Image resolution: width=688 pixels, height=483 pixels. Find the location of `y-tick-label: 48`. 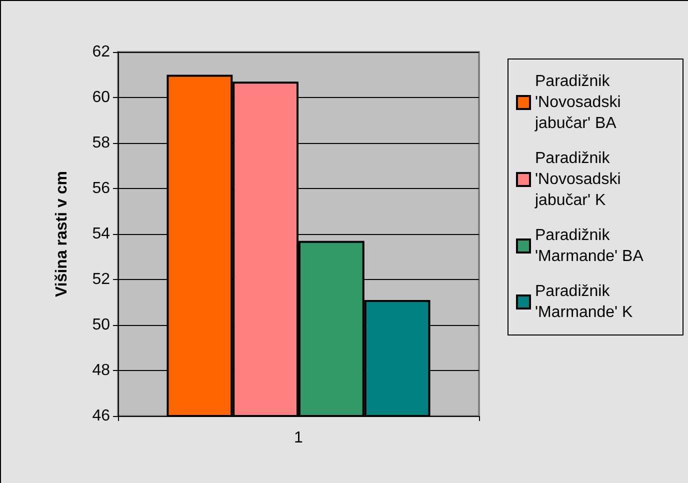

y-tick-label: 48 is located at coordinates (101, 370).